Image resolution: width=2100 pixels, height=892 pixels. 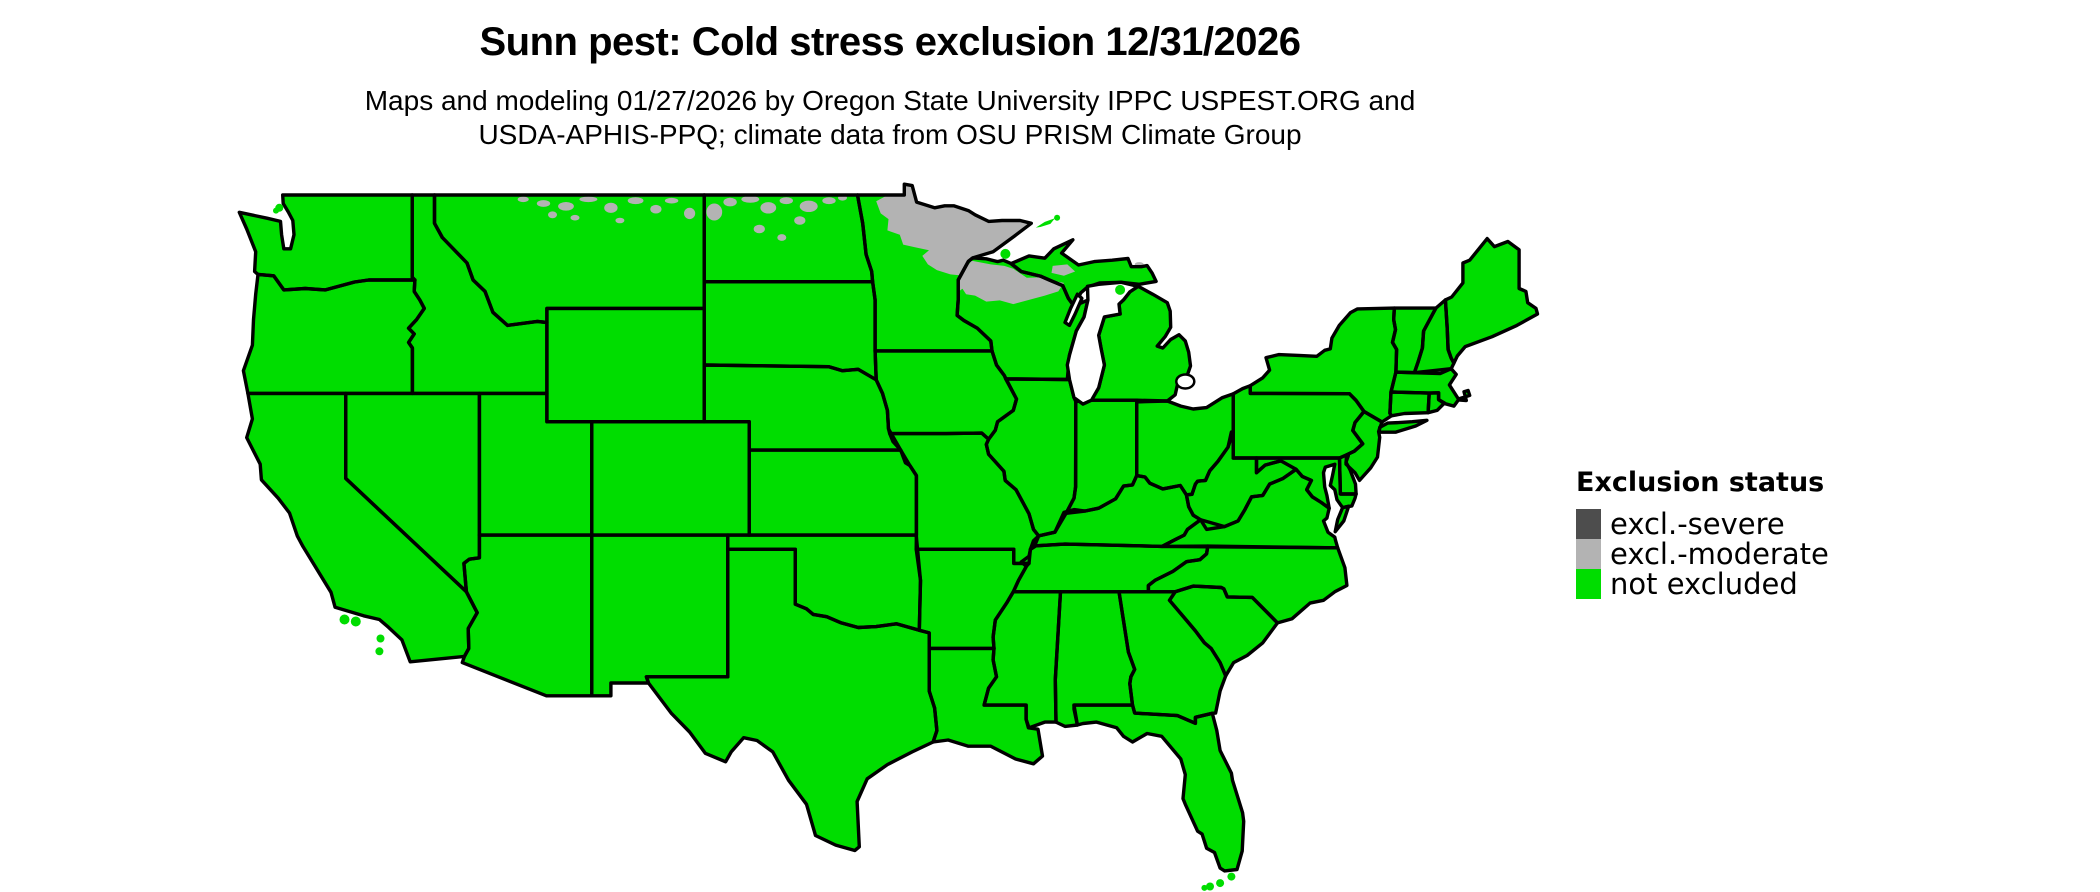 I want to click on state-texas-fill, so click(x=791, y=700).